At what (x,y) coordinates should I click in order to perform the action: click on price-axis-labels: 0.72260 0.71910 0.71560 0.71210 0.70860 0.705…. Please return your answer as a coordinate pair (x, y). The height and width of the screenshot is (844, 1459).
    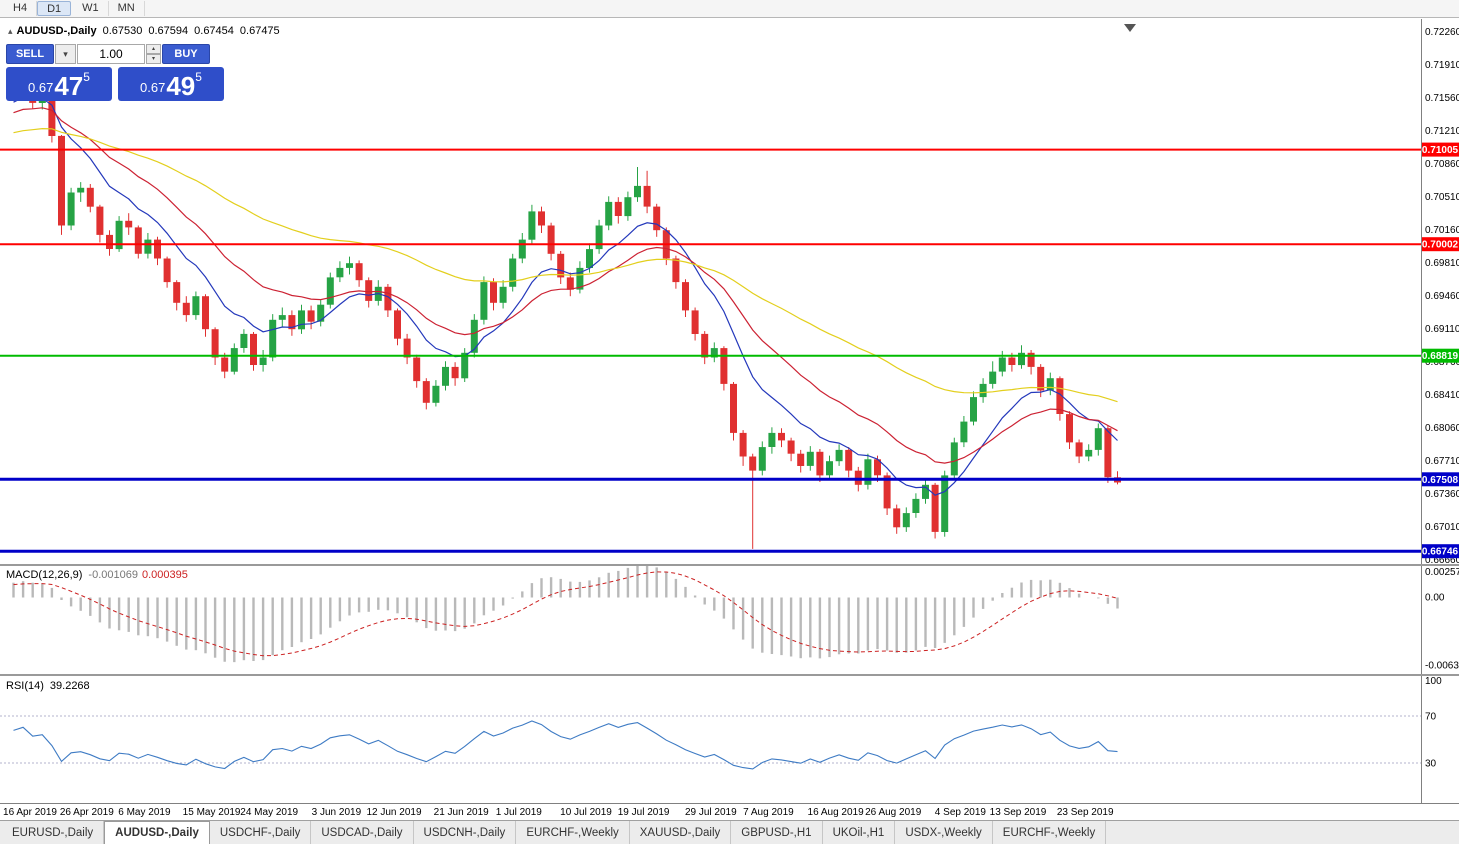
    Looking at the image, I should click on (1442, 295).